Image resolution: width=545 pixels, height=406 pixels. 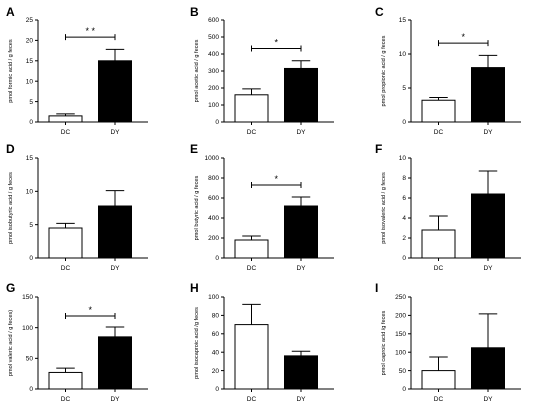 I want to click on panel-letter: G, so click(x=10, y=288).